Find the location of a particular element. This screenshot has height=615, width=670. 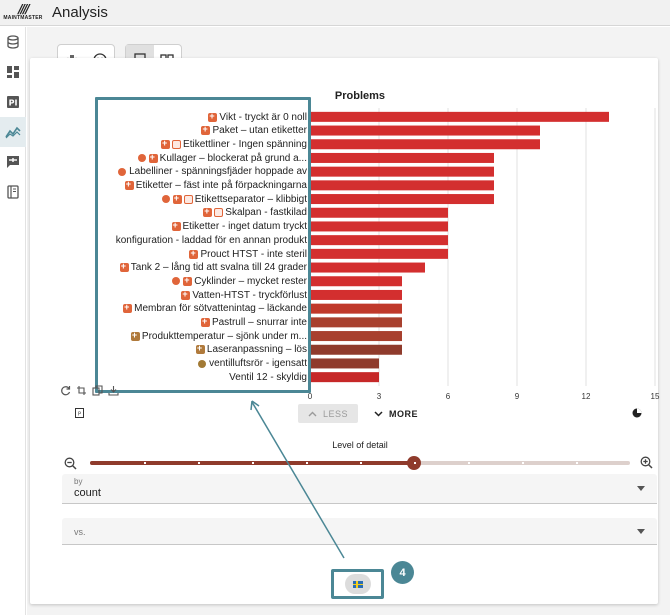

y-label-row: Ventil 12 - skyldig is located at coordinates (268, 377).